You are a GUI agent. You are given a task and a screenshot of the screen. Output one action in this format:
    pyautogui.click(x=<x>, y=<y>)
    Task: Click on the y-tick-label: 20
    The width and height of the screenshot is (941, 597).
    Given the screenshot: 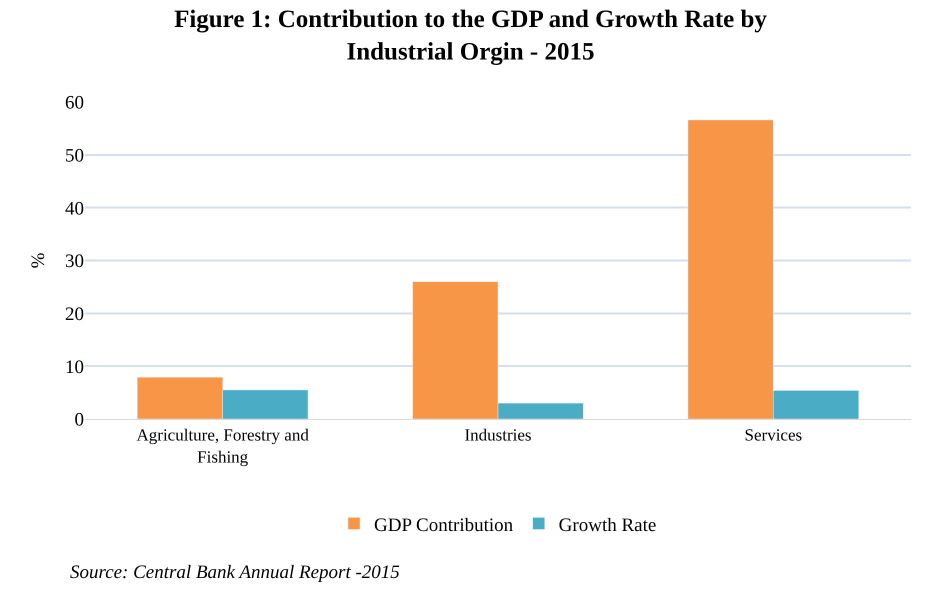 What is the action you would take?
    pyautogui.click(x=74, y=314)
    